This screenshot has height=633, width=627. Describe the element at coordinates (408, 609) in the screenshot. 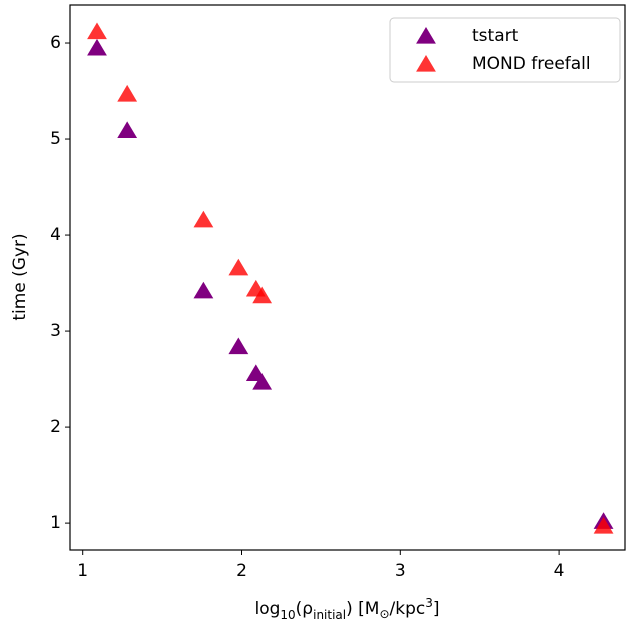

I see `x-axis-label-part: /kpc` at that location.